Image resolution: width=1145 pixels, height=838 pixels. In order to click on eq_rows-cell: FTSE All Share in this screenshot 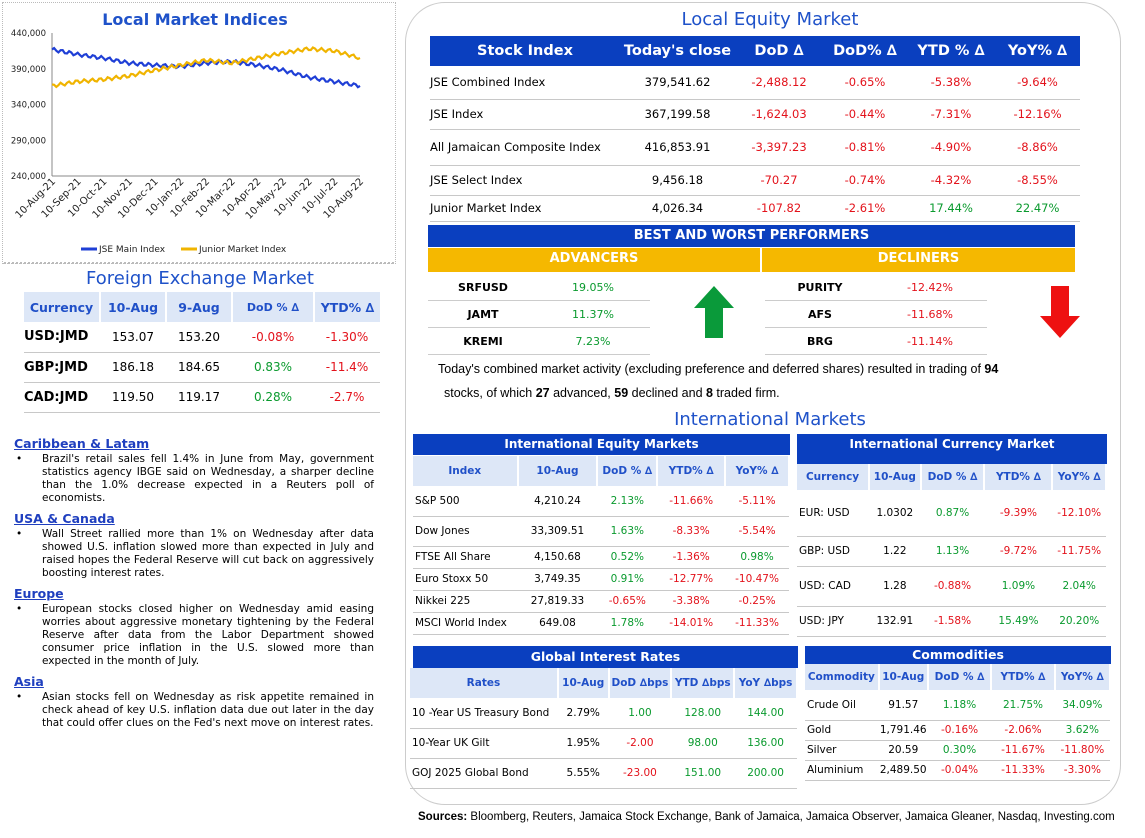, I will do `click(465, 557)`.